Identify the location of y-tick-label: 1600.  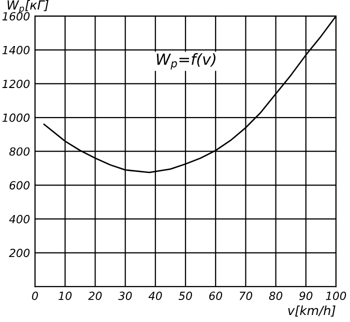
(16, 16).